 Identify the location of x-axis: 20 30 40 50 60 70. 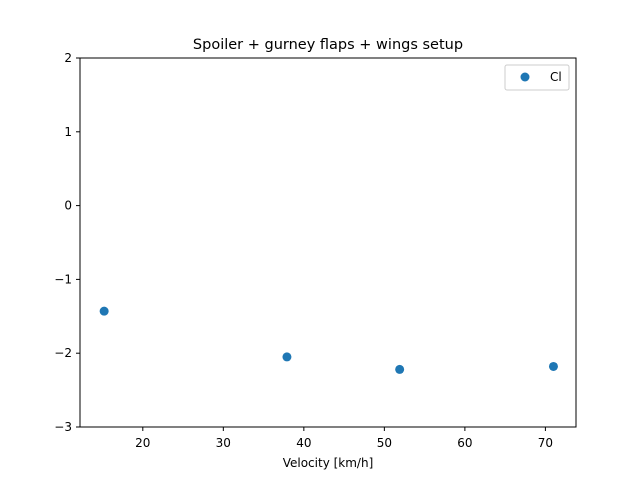
(344, 438).